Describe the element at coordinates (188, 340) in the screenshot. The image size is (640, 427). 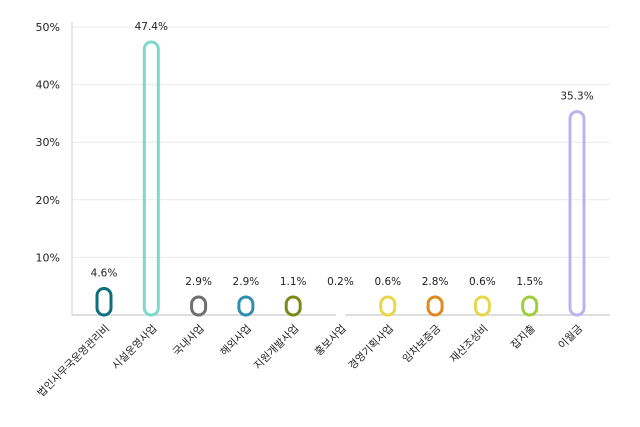
I see `category-label: 국내사업` at that location.